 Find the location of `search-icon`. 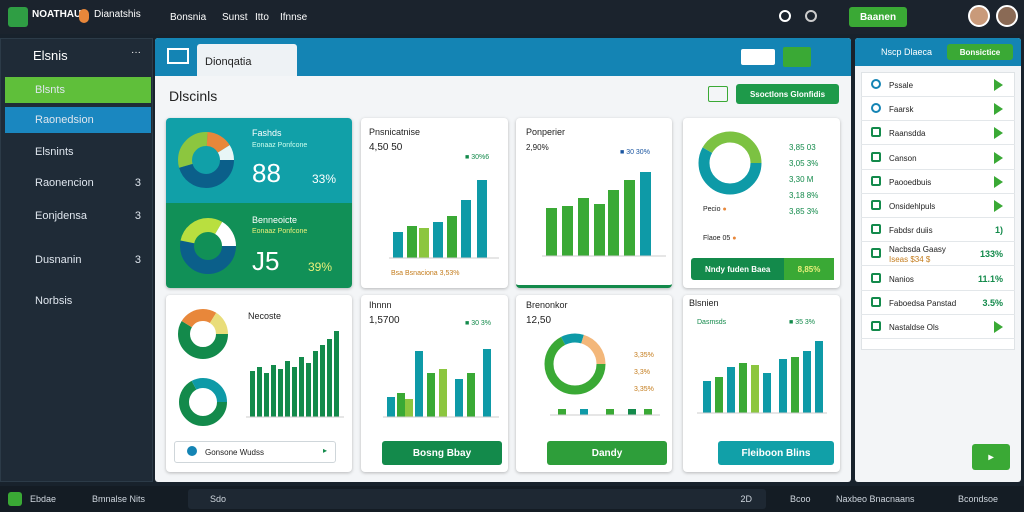

search-icon is located at coordinates (785, 16).